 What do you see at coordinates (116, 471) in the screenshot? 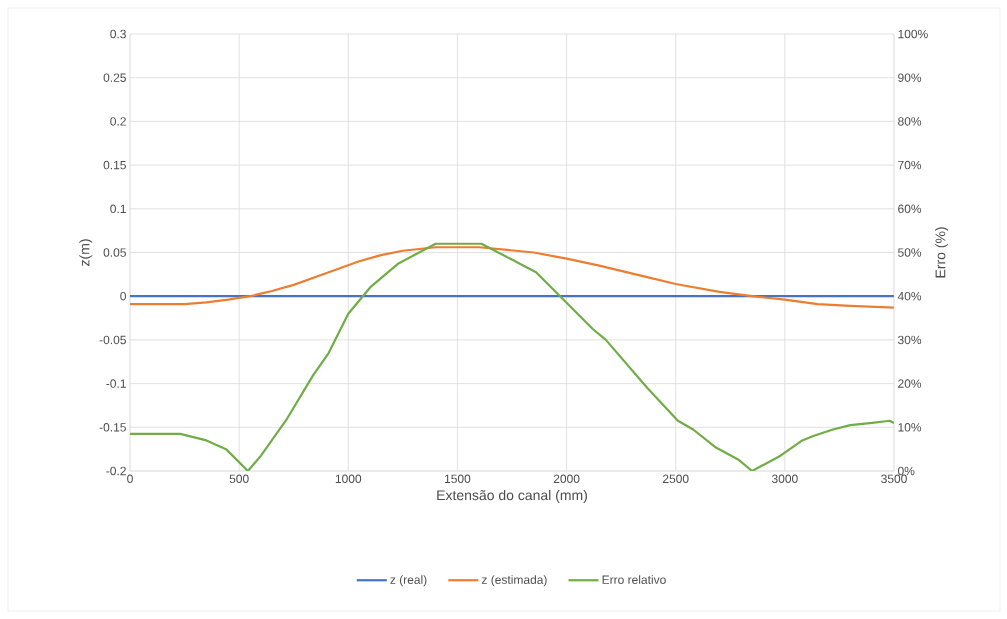
I see `y-tick-label: -0.2` at bounding box center [116, 471].